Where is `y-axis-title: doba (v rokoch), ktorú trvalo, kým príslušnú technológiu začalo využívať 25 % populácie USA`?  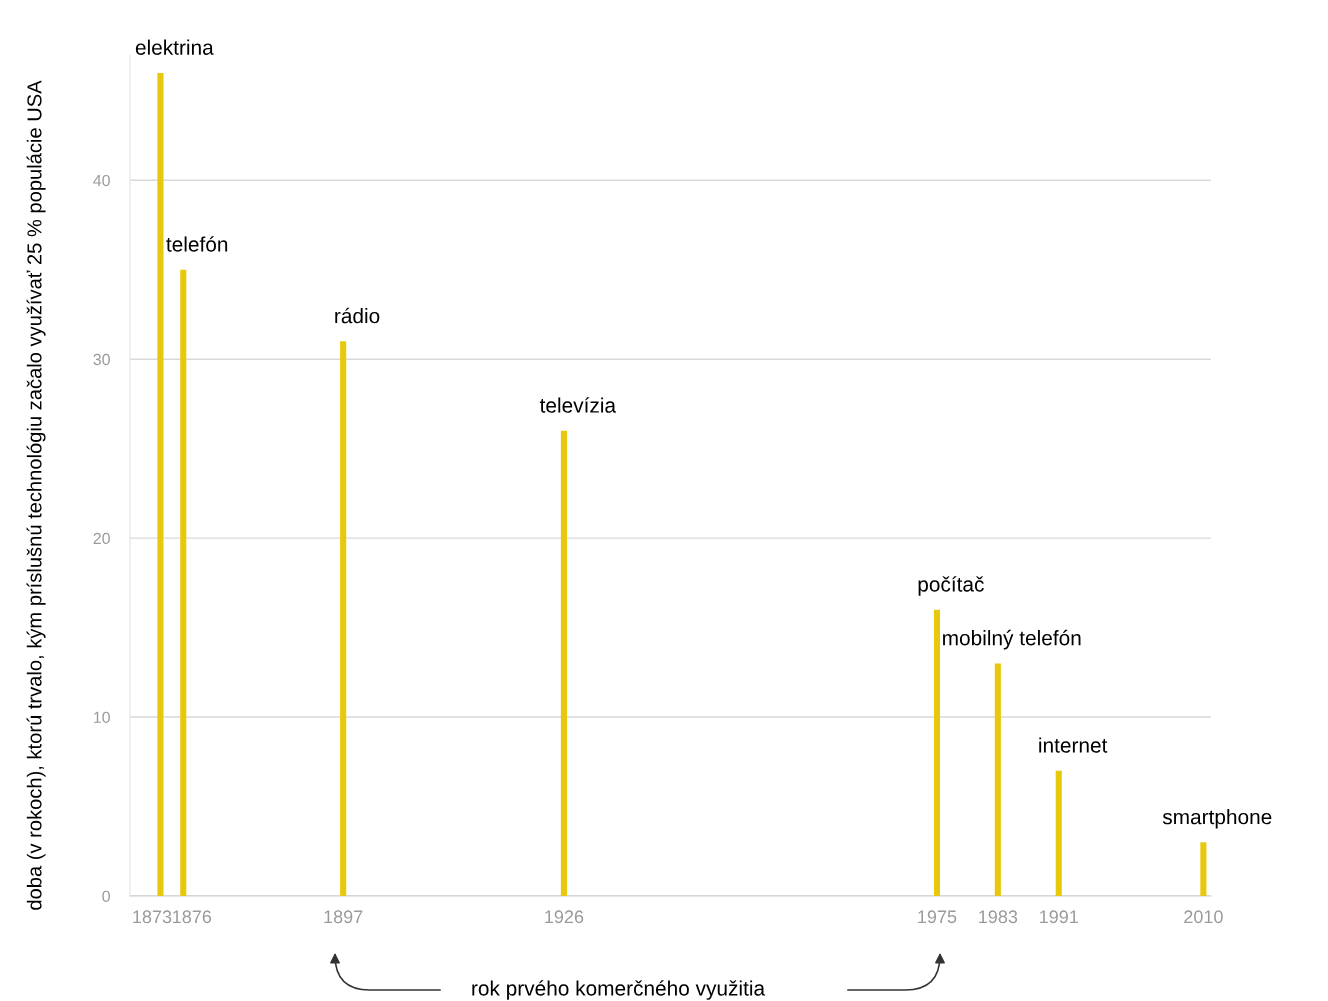
y-axis-title: doba (v rokoch), ktorú trvalo, kým príslušnú technológiu začalo využívať 25 % populácie USA is located at coordinates (36, 495).